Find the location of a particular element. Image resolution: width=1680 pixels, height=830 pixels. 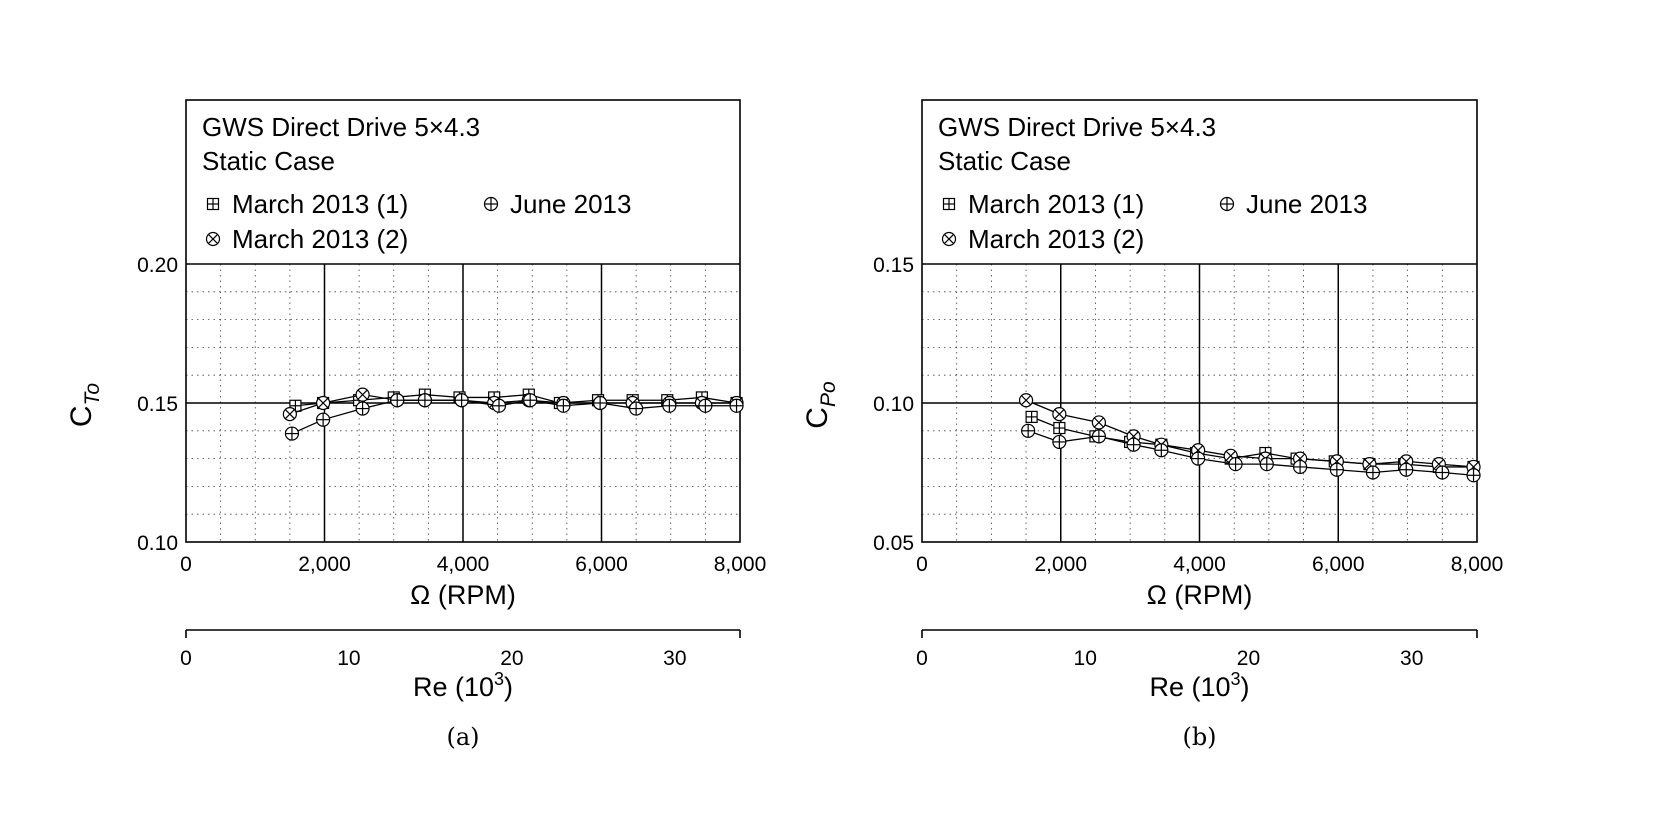

series-otimes is located at coordinates (1249, 434).